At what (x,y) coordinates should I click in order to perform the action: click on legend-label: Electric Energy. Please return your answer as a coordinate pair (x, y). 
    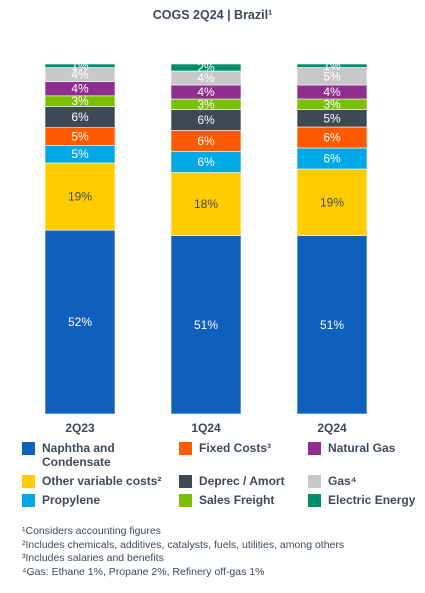
    Looking at the image, I should click on (372, 500).